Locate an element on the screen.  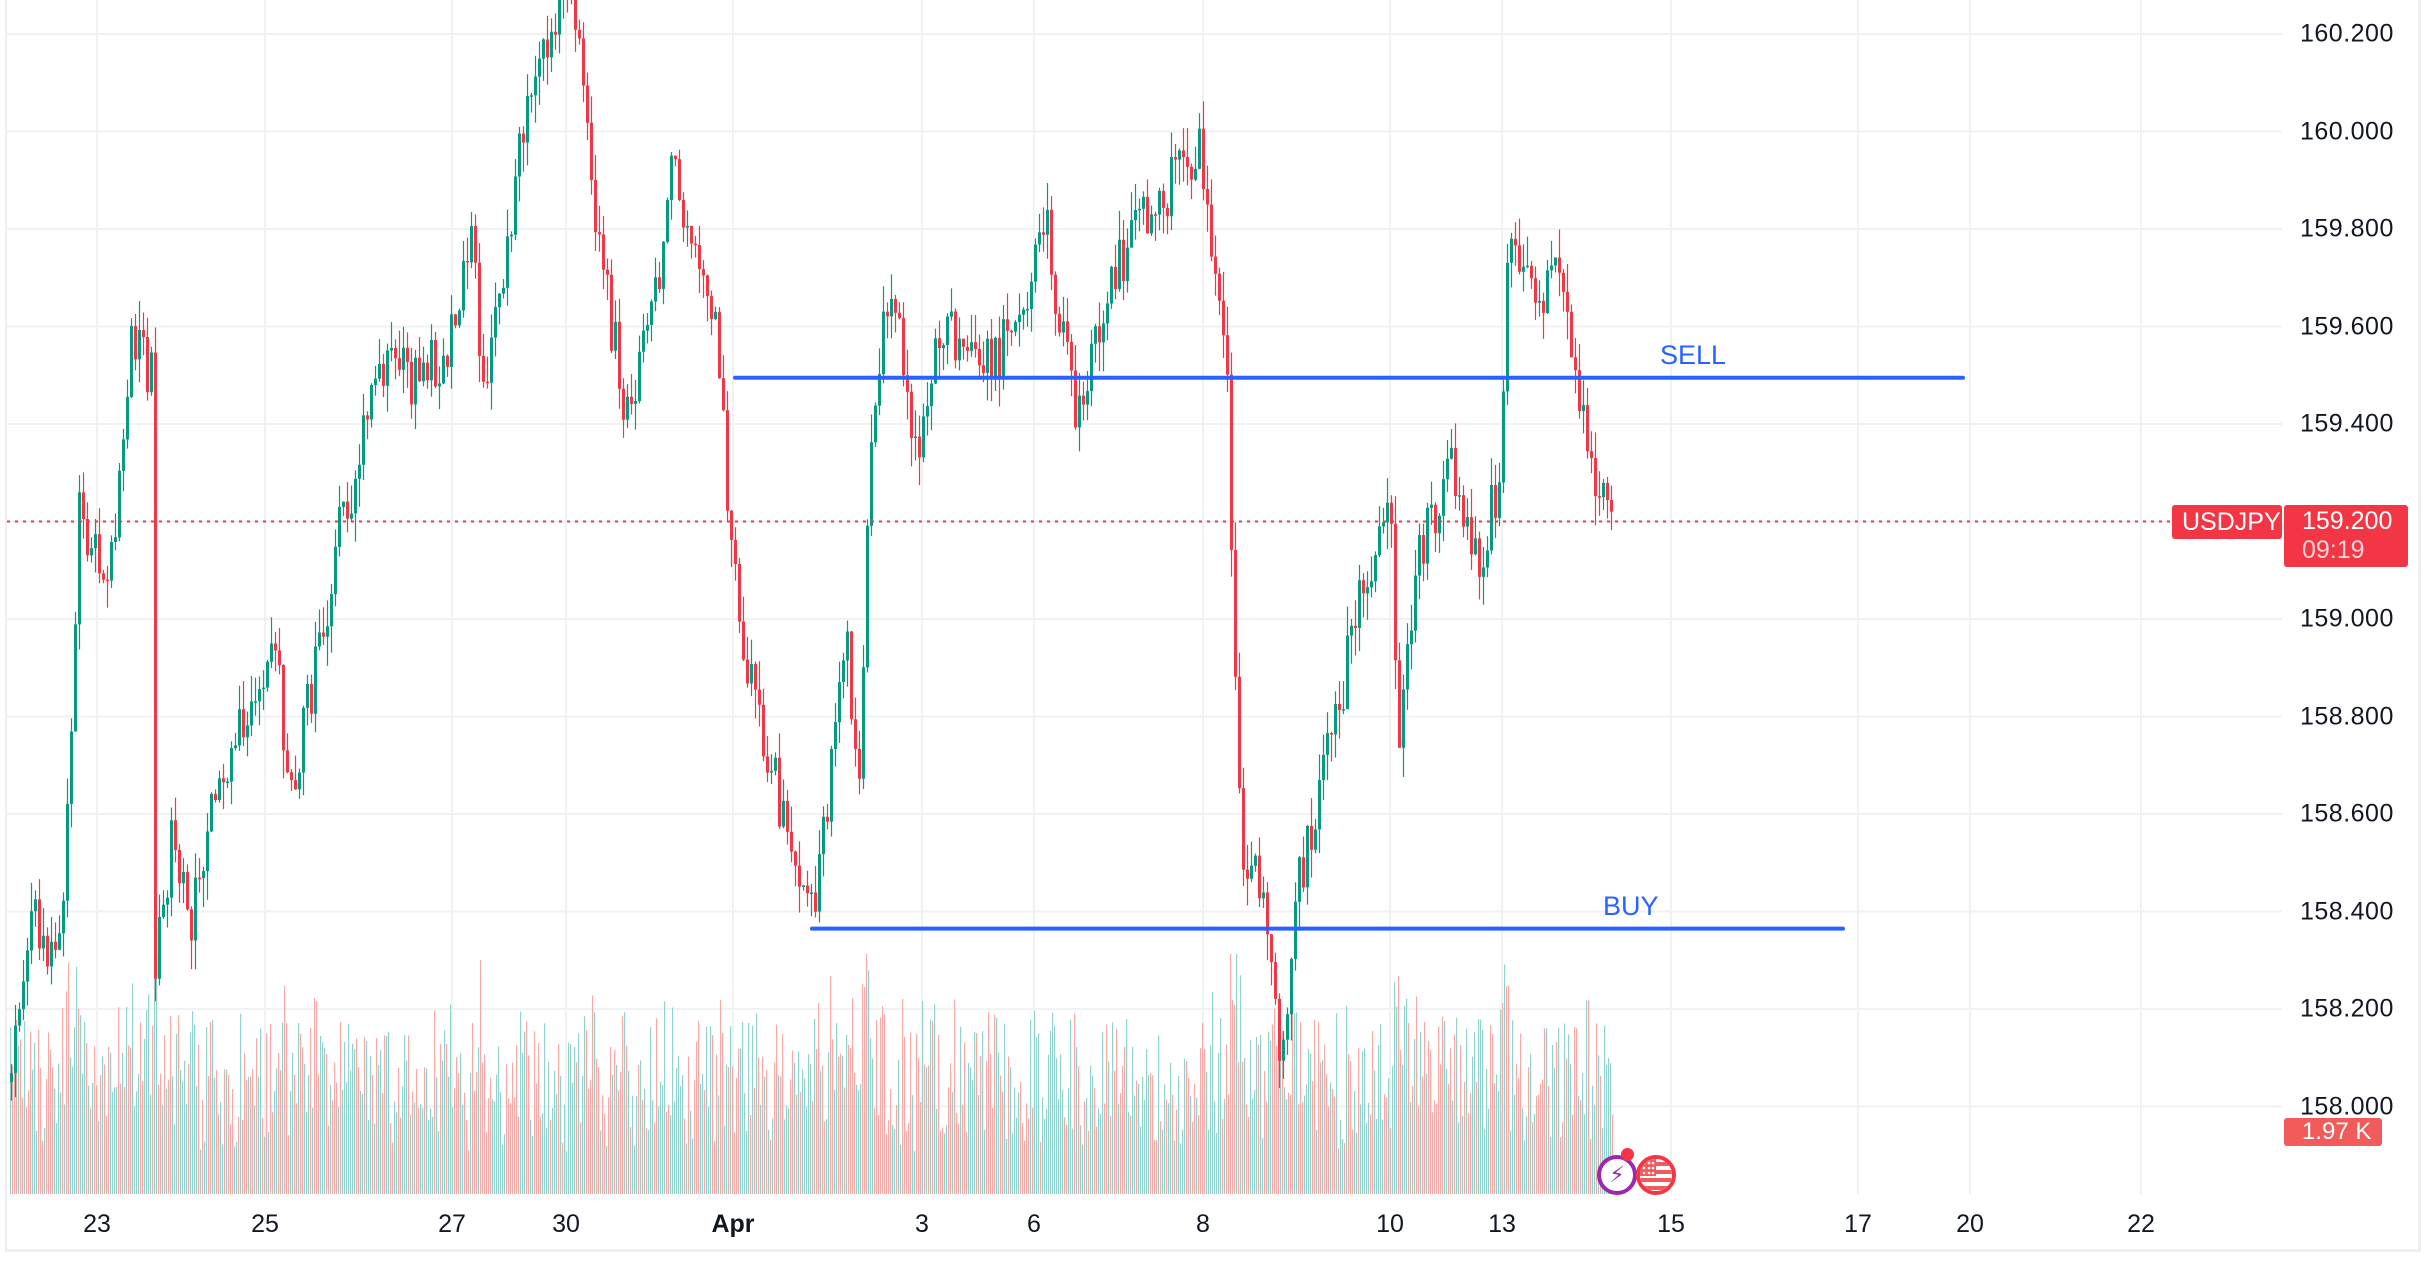
time-axis-border is located at coordinates (1213, 1250).